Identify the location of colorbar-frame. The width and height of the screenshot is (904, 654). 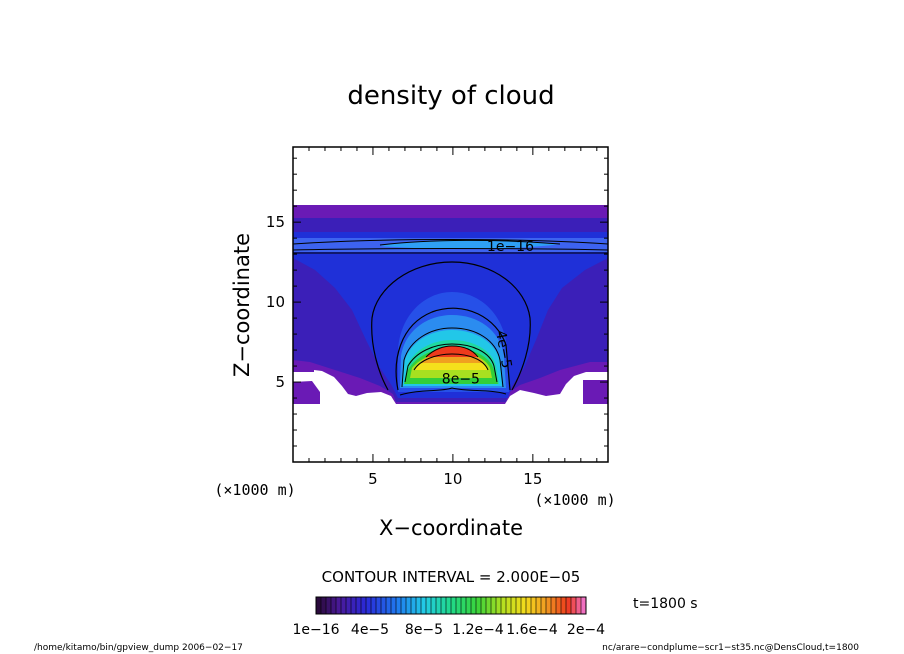
(451, 605).